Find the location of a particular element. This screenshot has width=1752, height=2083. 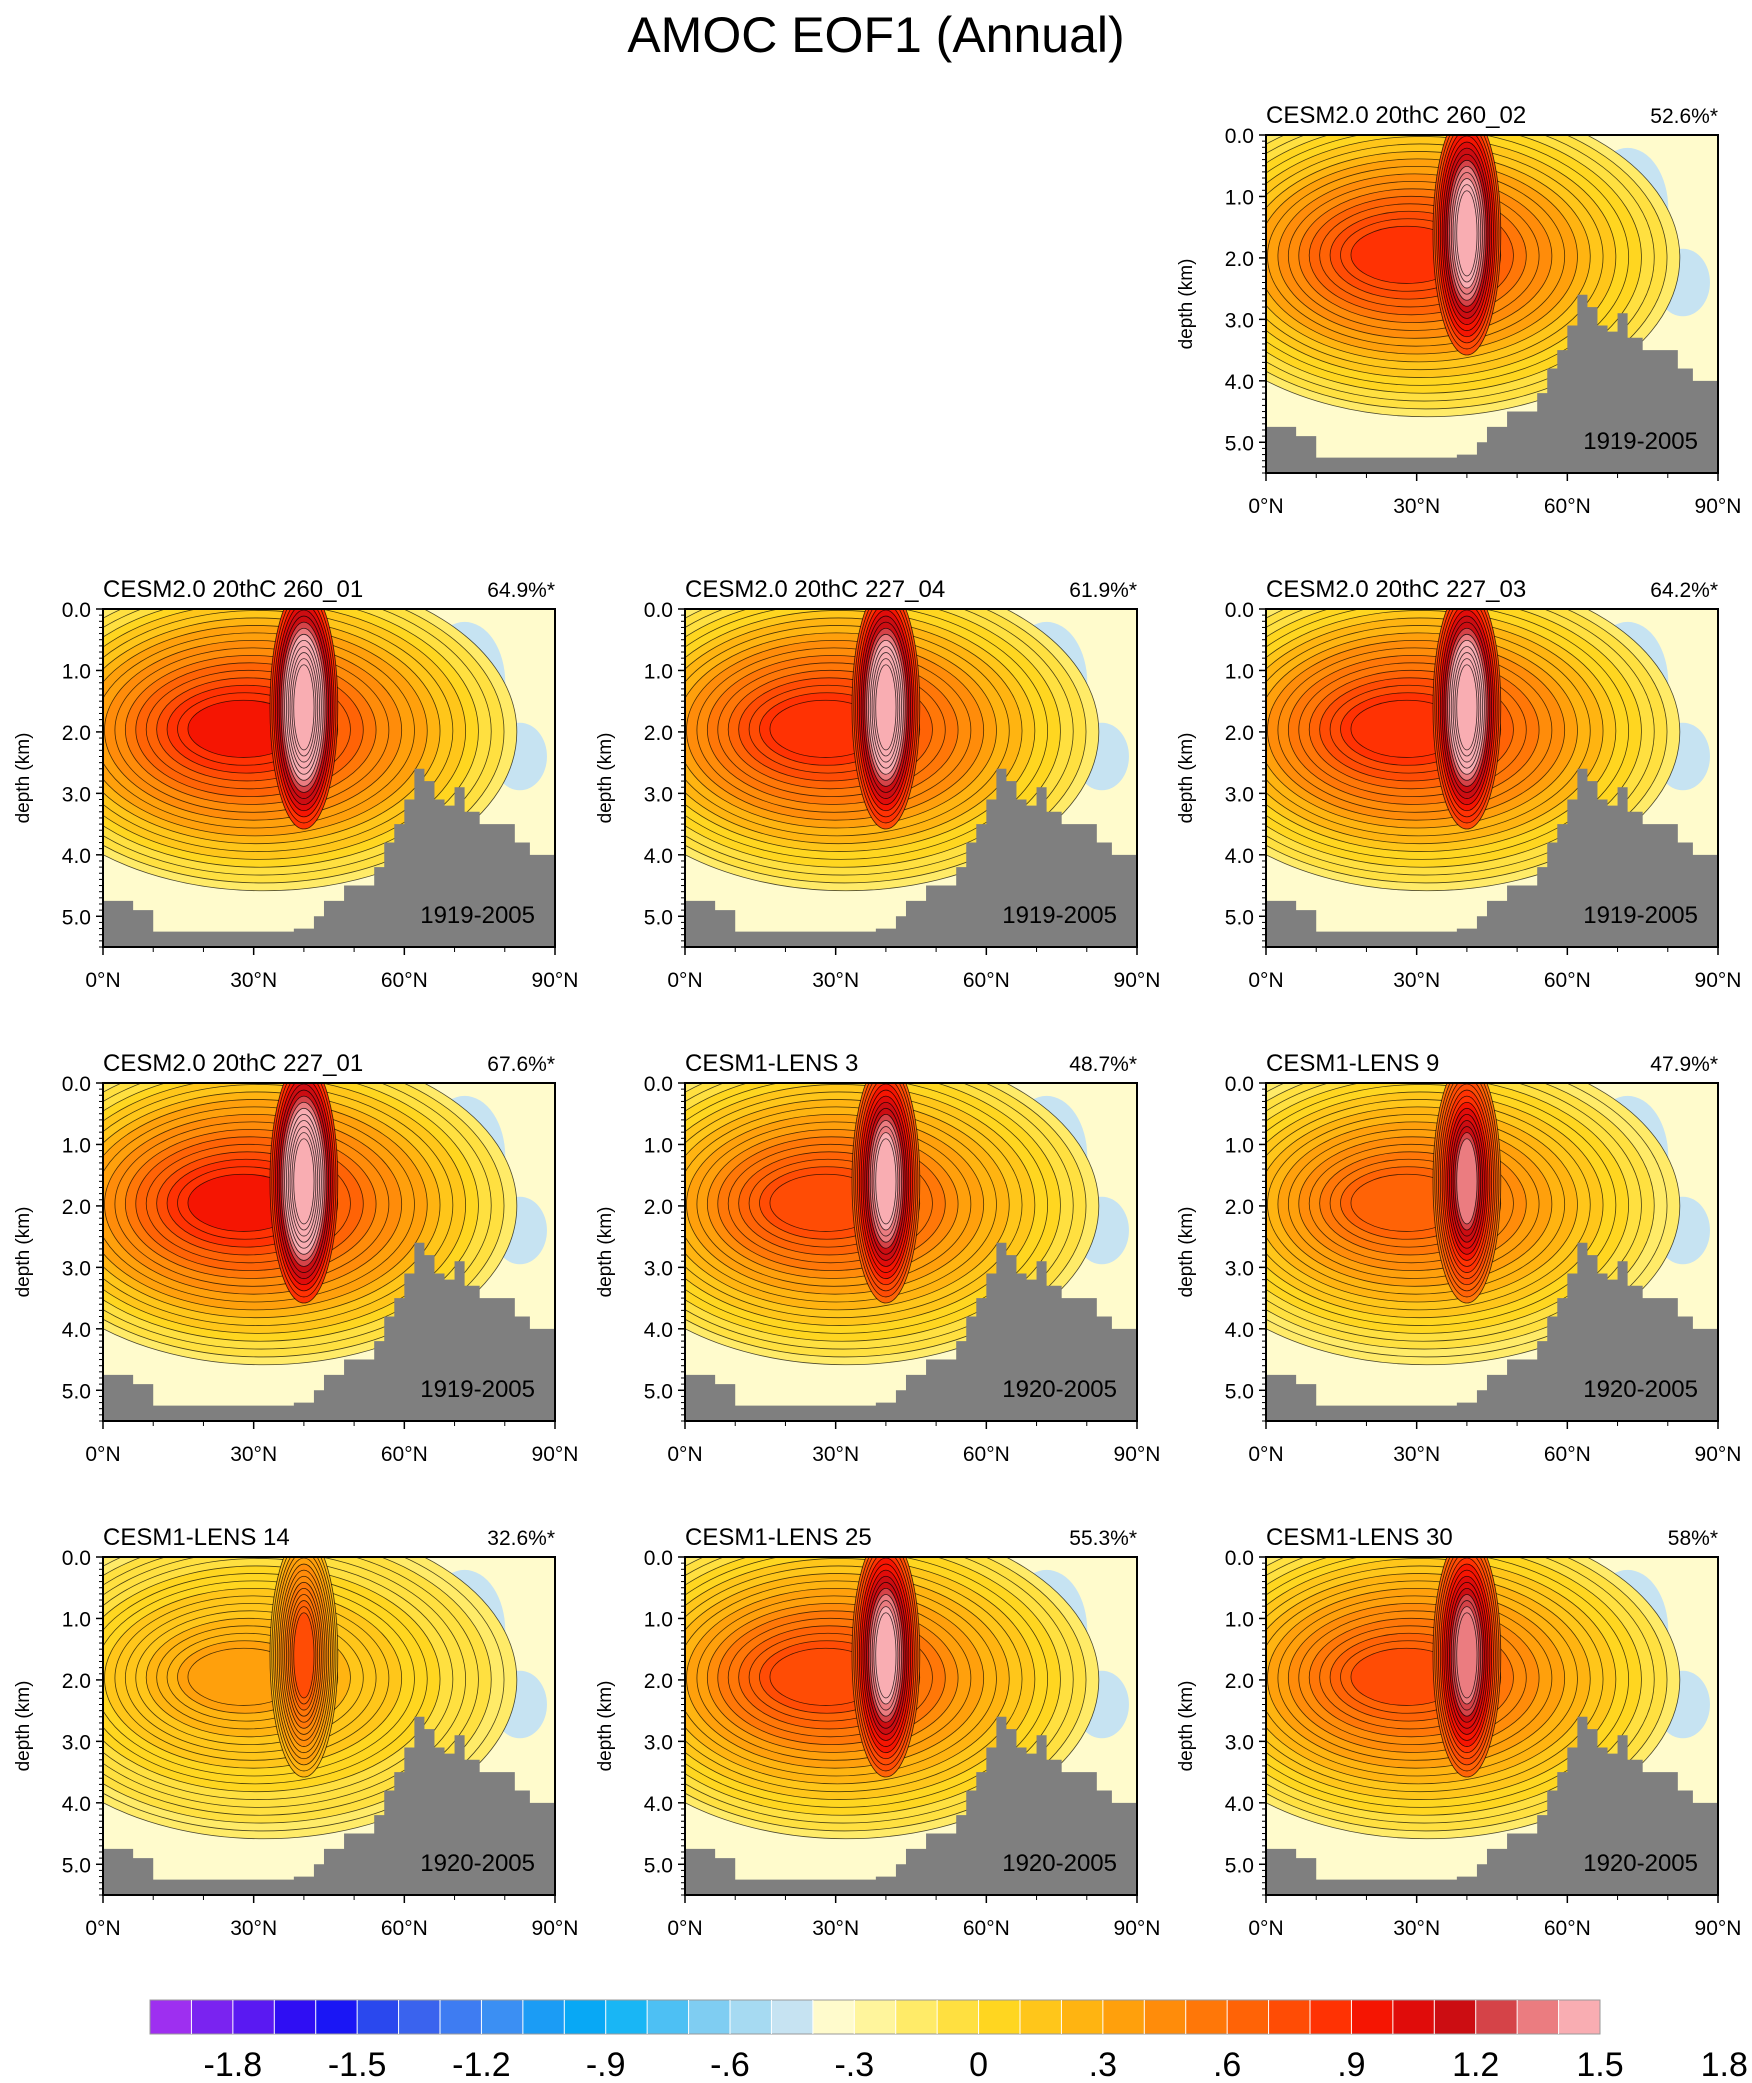

figure-title: AMOC EOF1 (Annual) is located at coordinates (876, 35).